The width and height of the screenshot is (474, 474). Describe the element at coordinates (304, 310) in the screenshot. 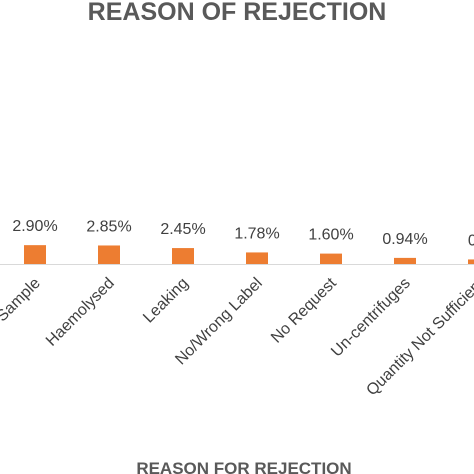

I see `category-label-5: No Request` at that location.